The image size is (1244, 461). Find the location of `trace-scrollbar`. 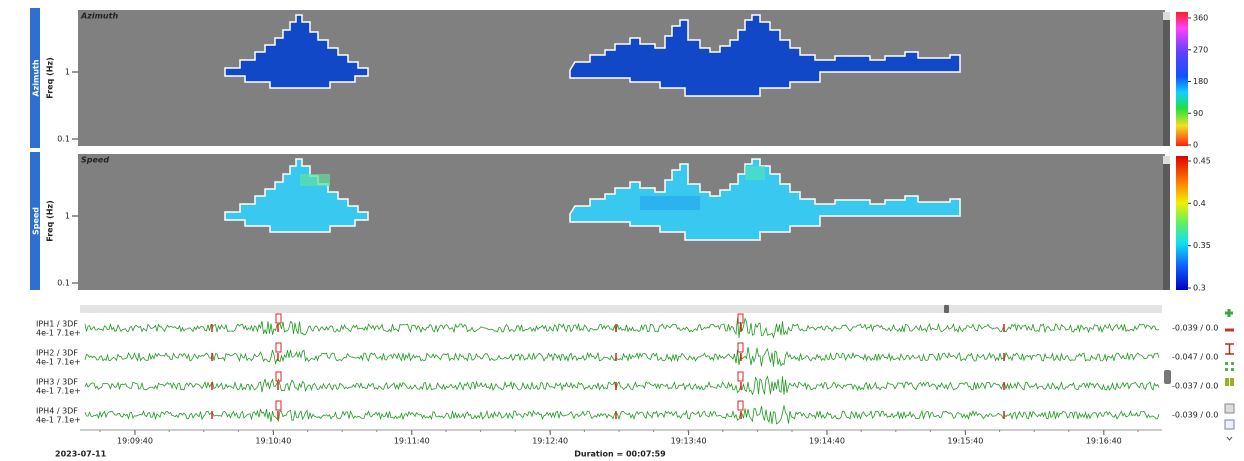

trace-scrollbar is located at coordinates (1167, 377).